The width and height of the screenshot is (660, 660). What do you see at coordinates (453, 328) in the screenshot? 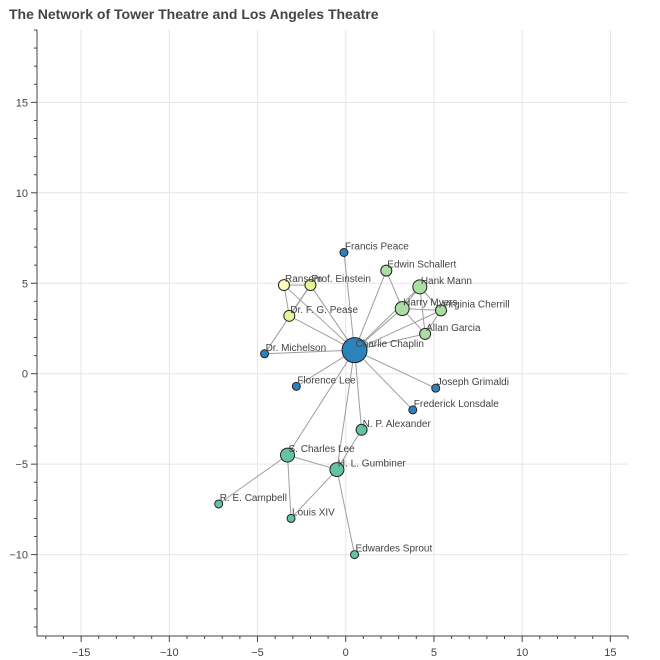
I see `node-label: Allan Garcia` at bounding box center [453, 328].